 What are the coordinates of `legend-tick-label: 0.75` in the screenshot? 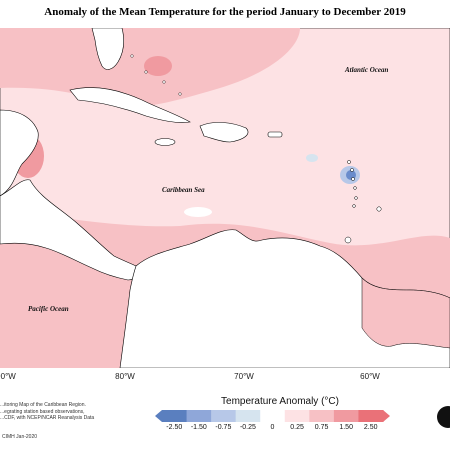 It's located at (321, 427).